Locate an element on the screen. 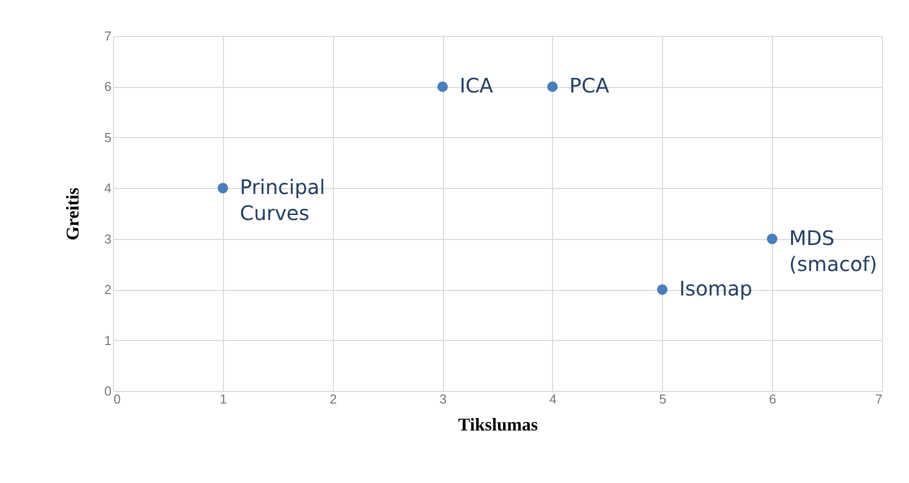  x-tick-label: 0 is located at coordinates (117, 399).